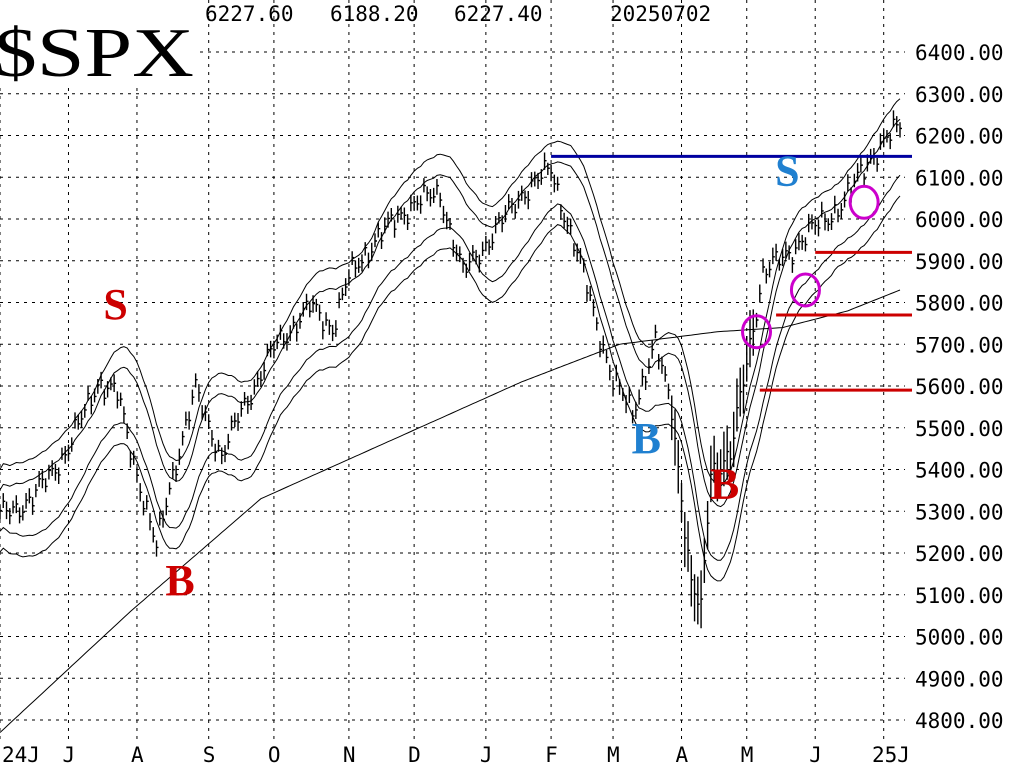 This screenshot has height=766, width=1026. I want to click on signal-label: B, so click(646, 438).